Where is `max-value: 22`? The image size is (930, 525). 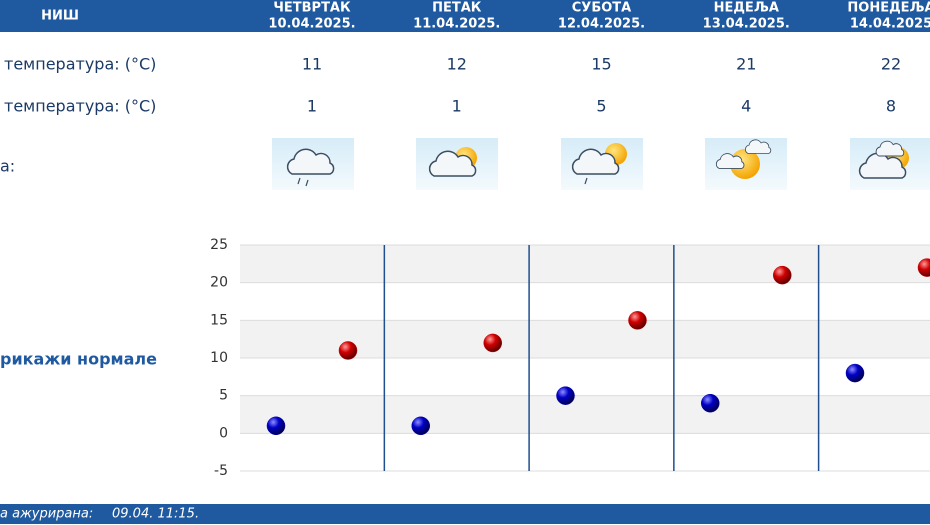 max-value: 22 is located at coordinates (891, 64).